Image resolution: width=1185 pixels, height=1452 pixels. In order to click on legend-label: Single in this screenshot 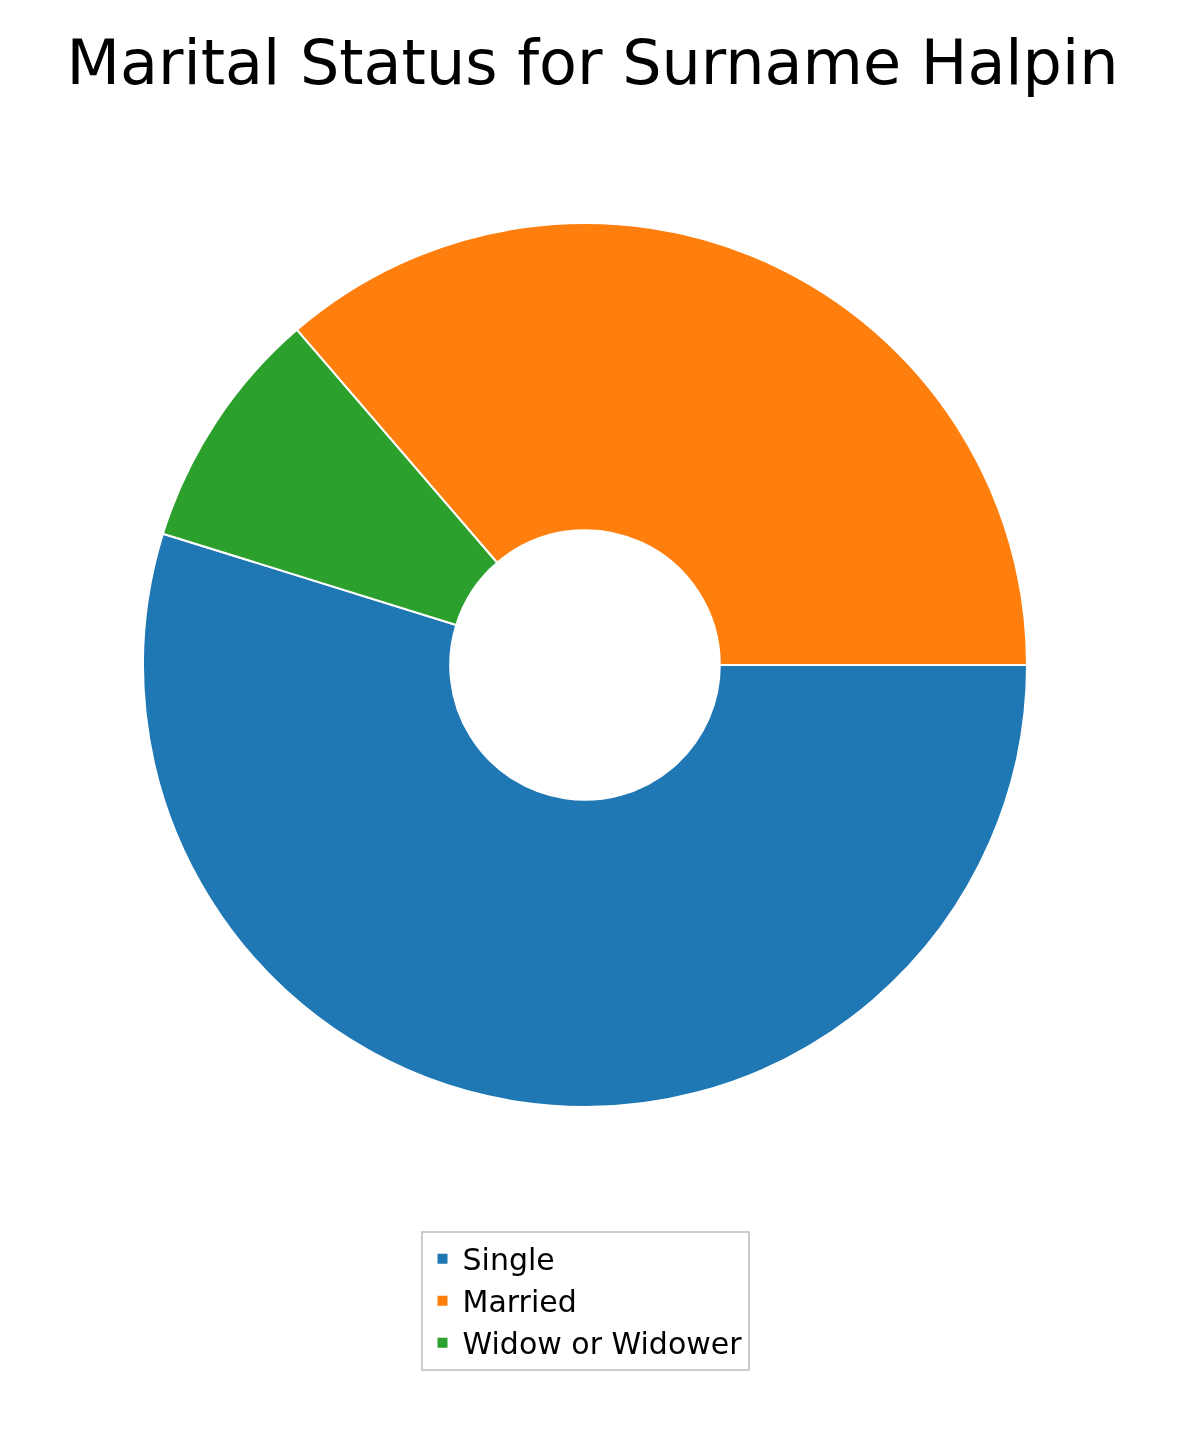, I will do `click(508, 1260)`.